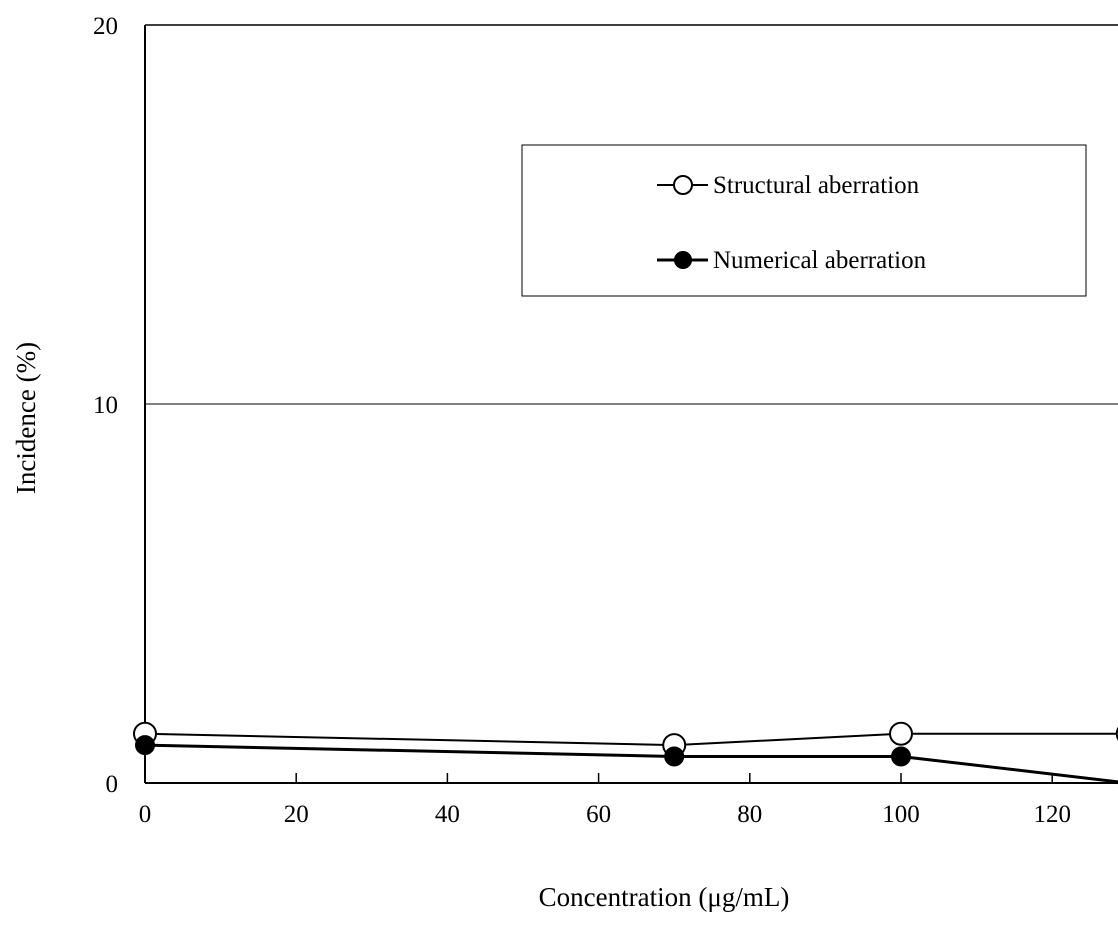 The height and width of the screenshot is (946, 1118). Describe the element at coordinates (296, 814) in the screenshot. I see `x-tick-label: 20` at that location.